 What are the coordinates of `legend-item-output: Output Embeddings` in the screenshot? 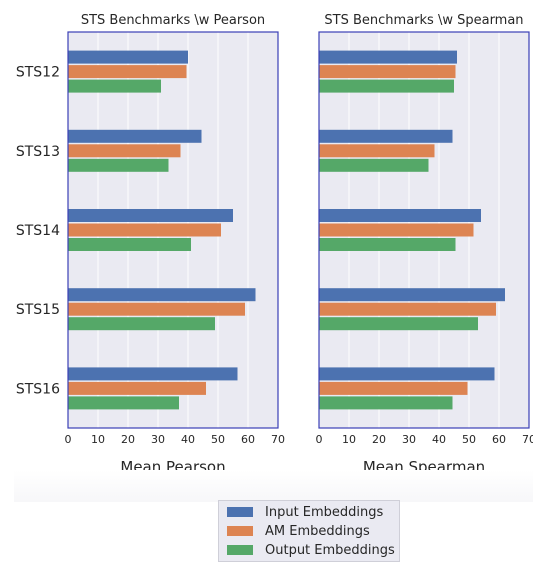 It's located at (311, 550).